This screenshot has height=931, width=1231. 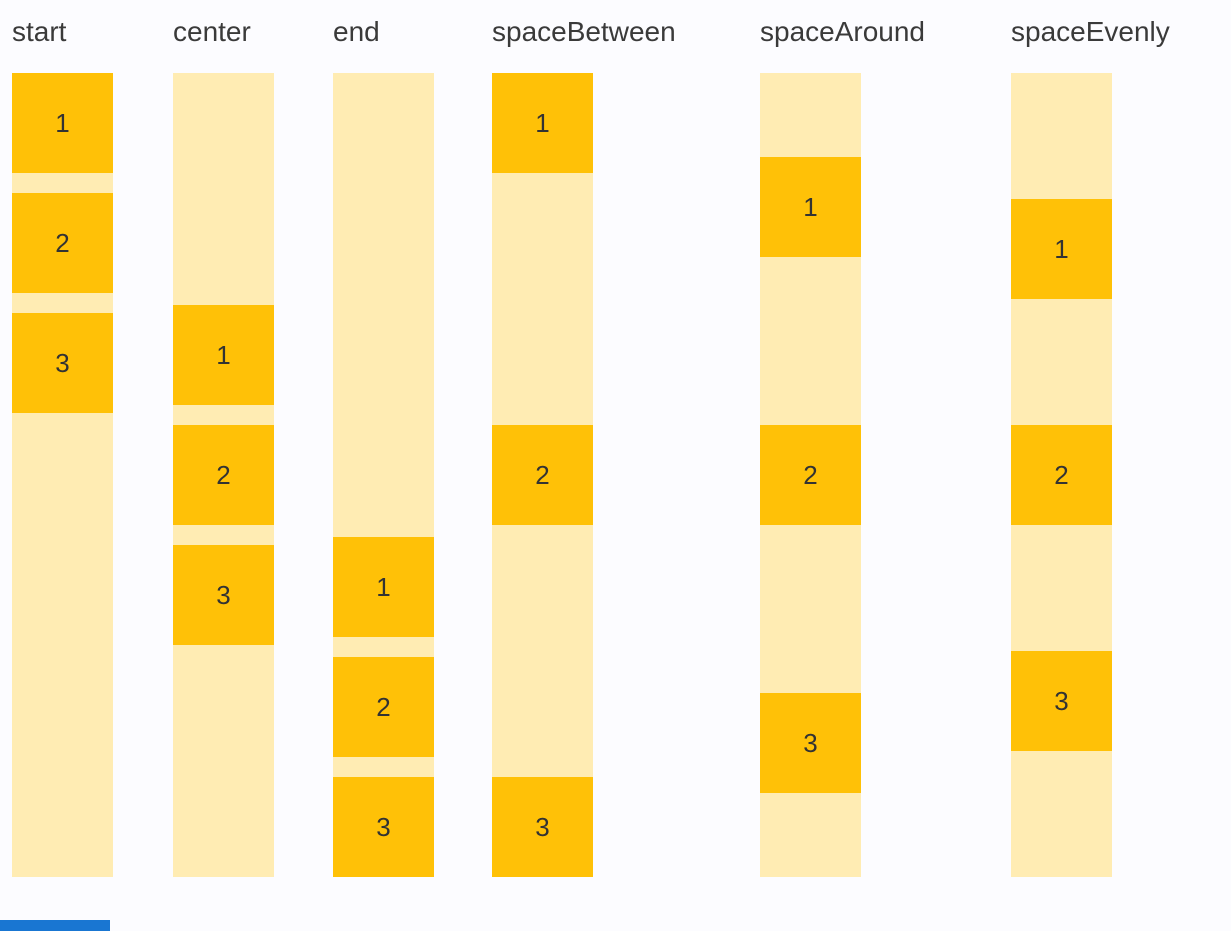 I want to click on column-group: start 1 2 3, so click(x=62, y=445).